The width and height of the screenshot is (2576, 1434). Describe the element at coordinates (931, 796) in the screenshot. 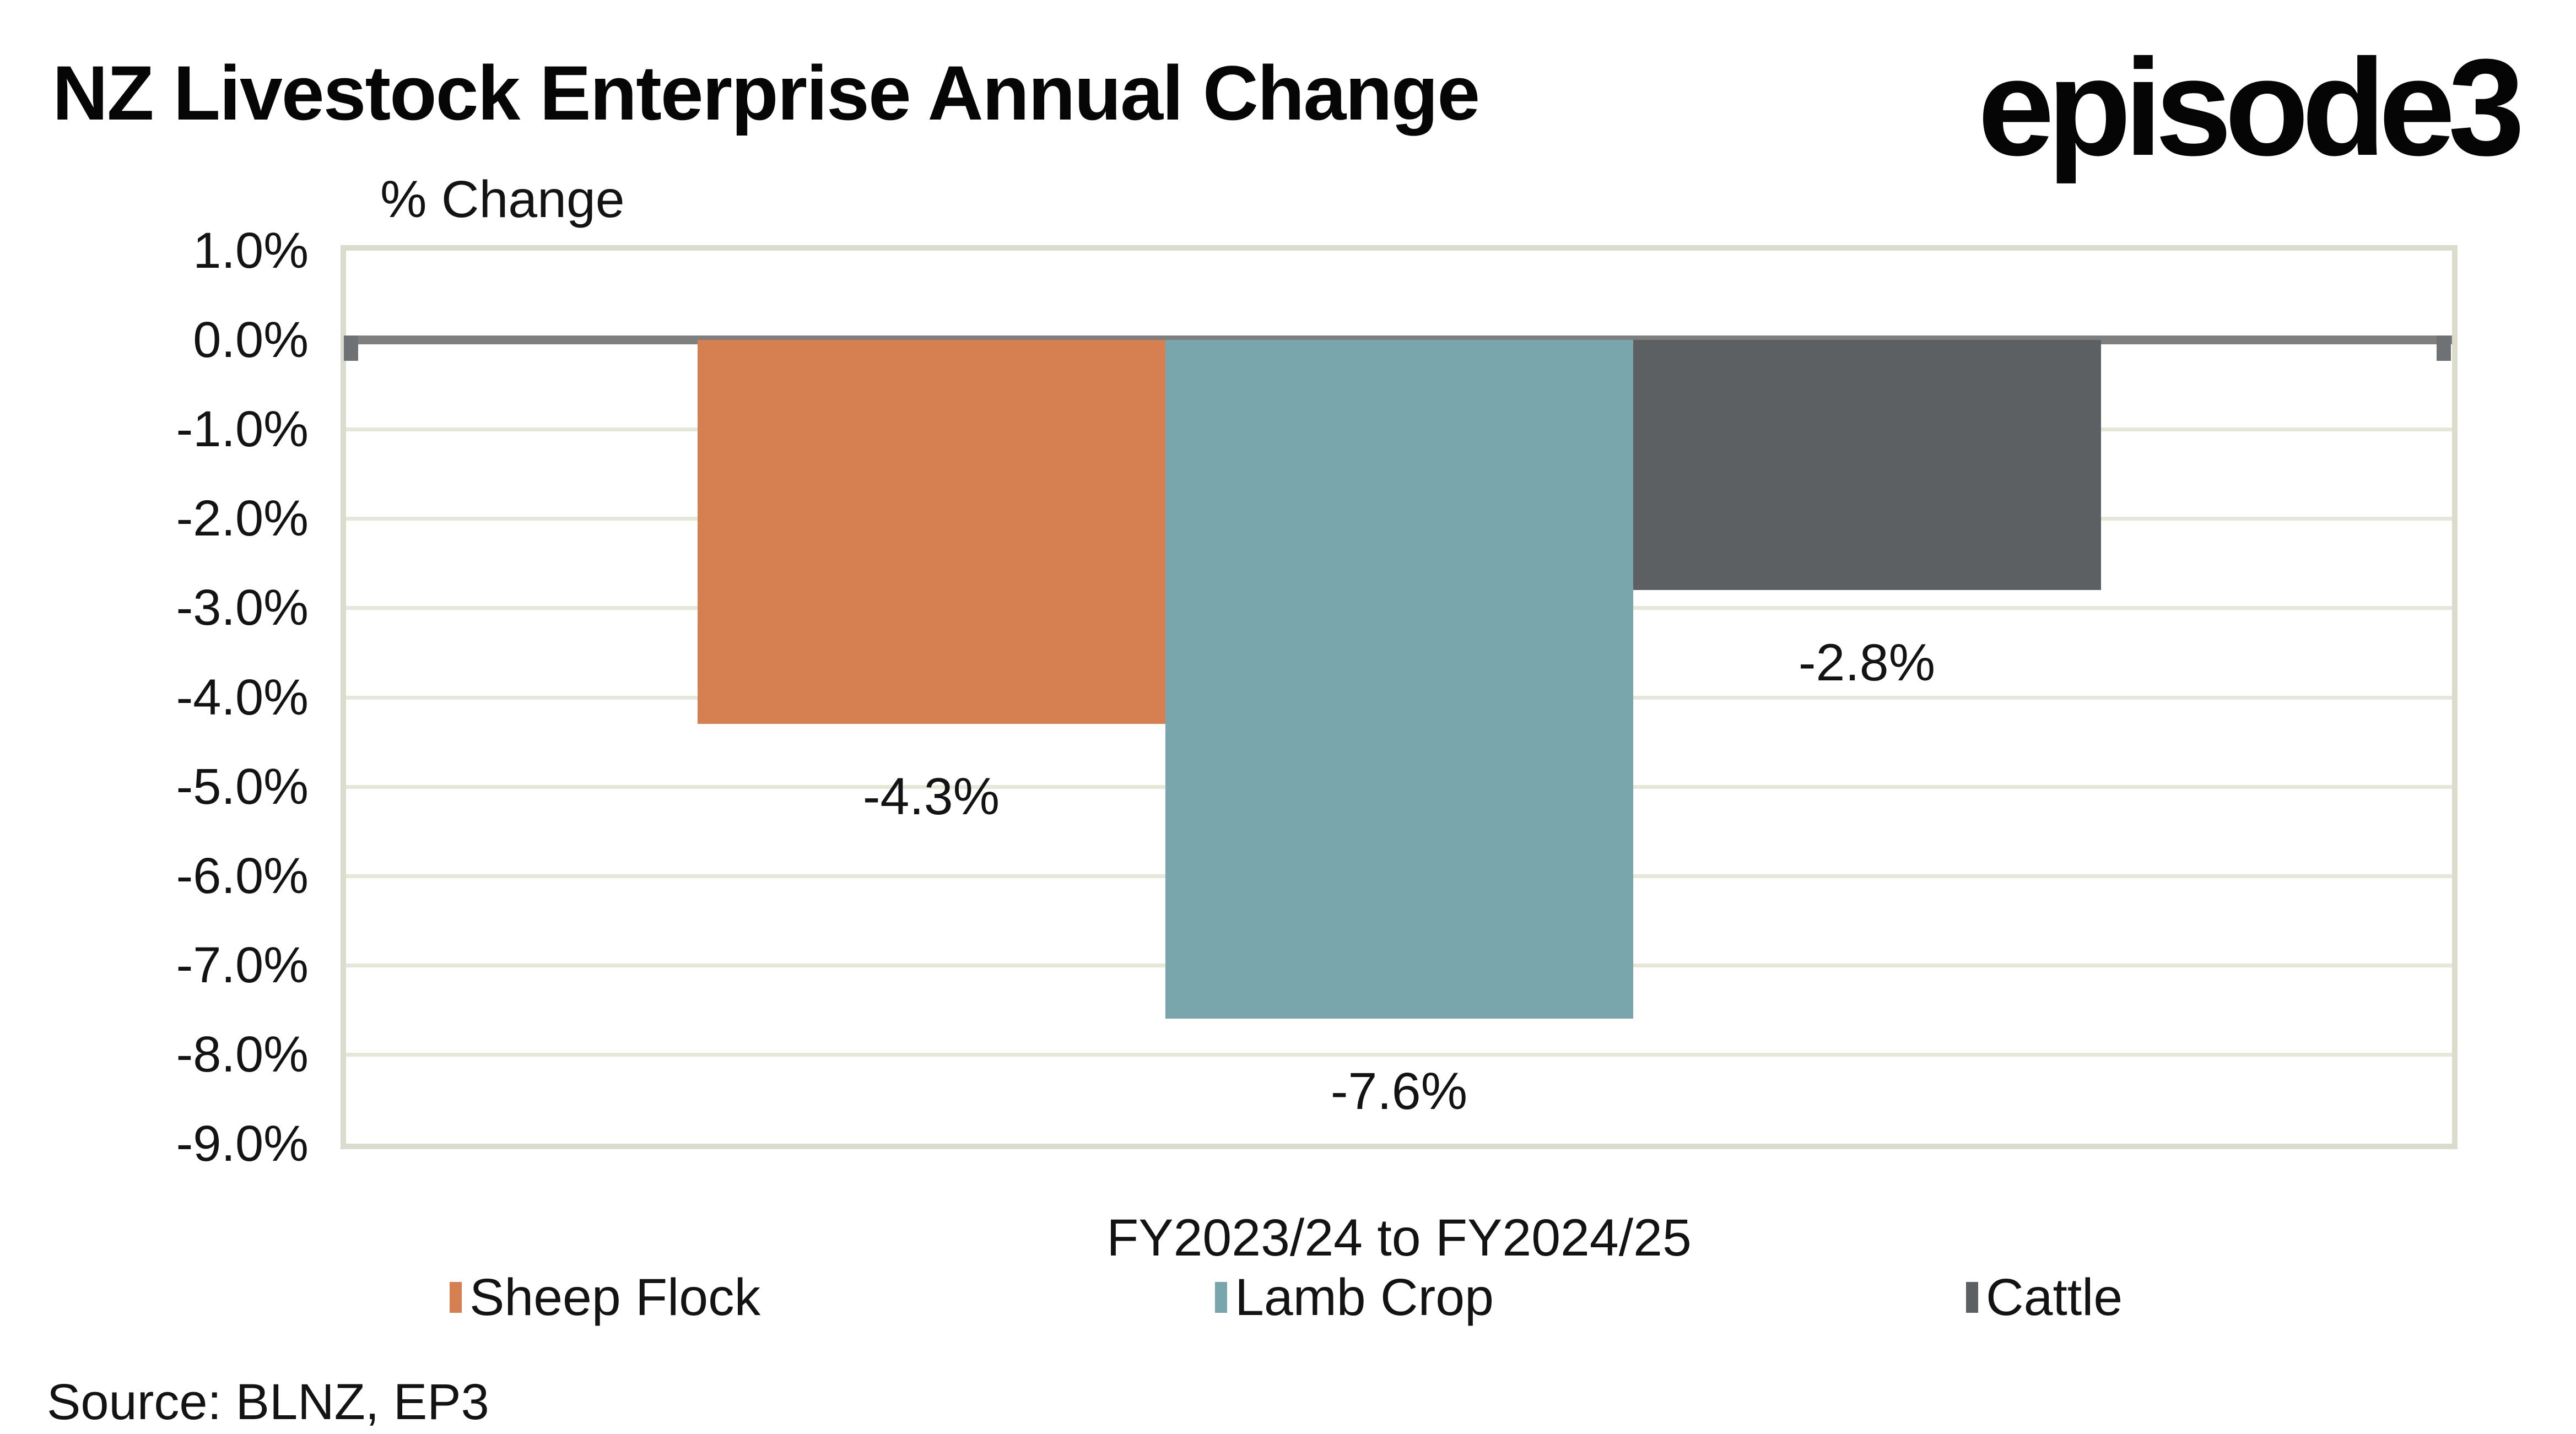

I see `bar-data-label-sheep-flock: -4.3%` at that location.